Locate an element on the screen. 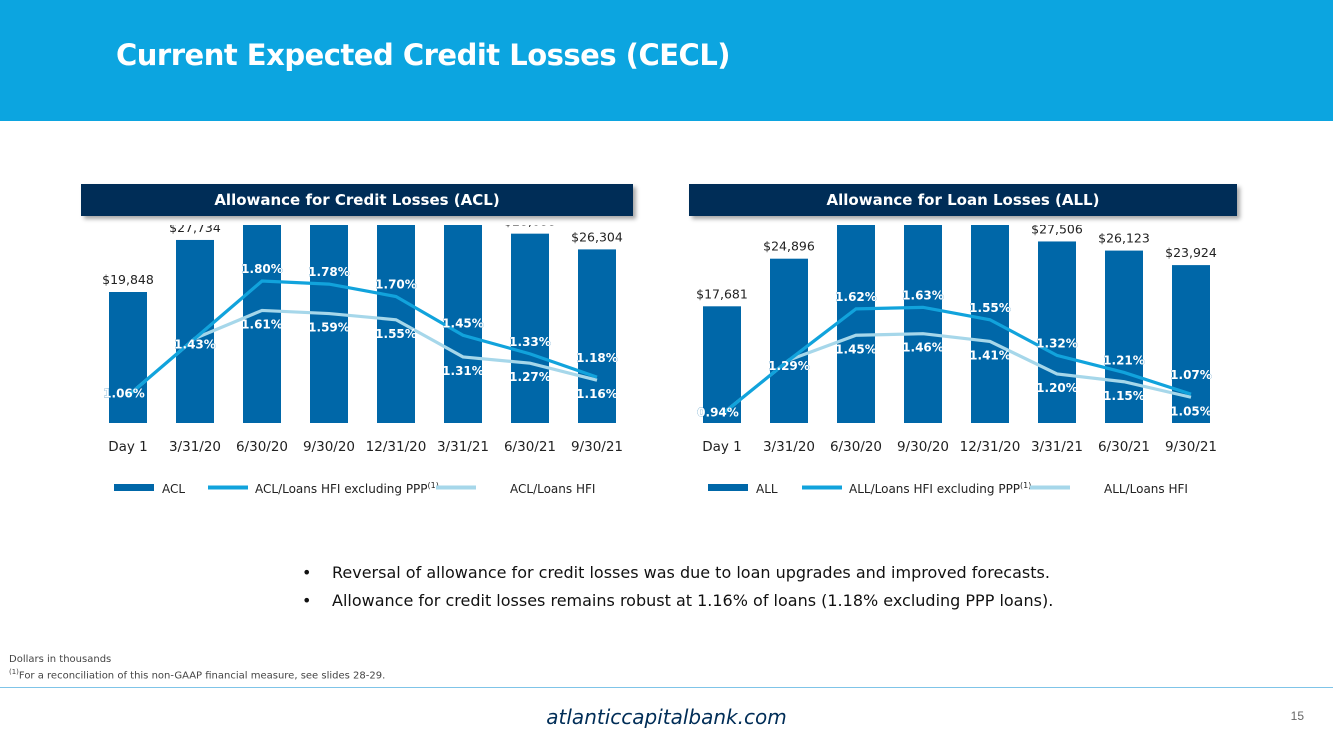  acl-x-tick-label: 12/31/20 is located at coordinates (396, 447).